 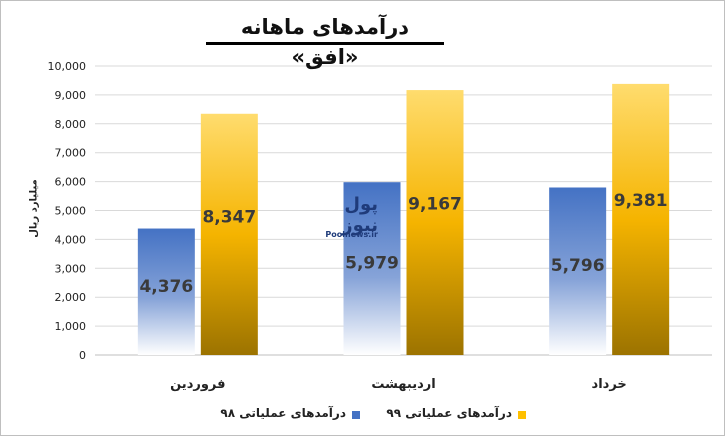 What do you see at coordinates (360, 215) in the screenshot?
I see `watermark-name: پول نیوز` at bounding box center [360, 215].